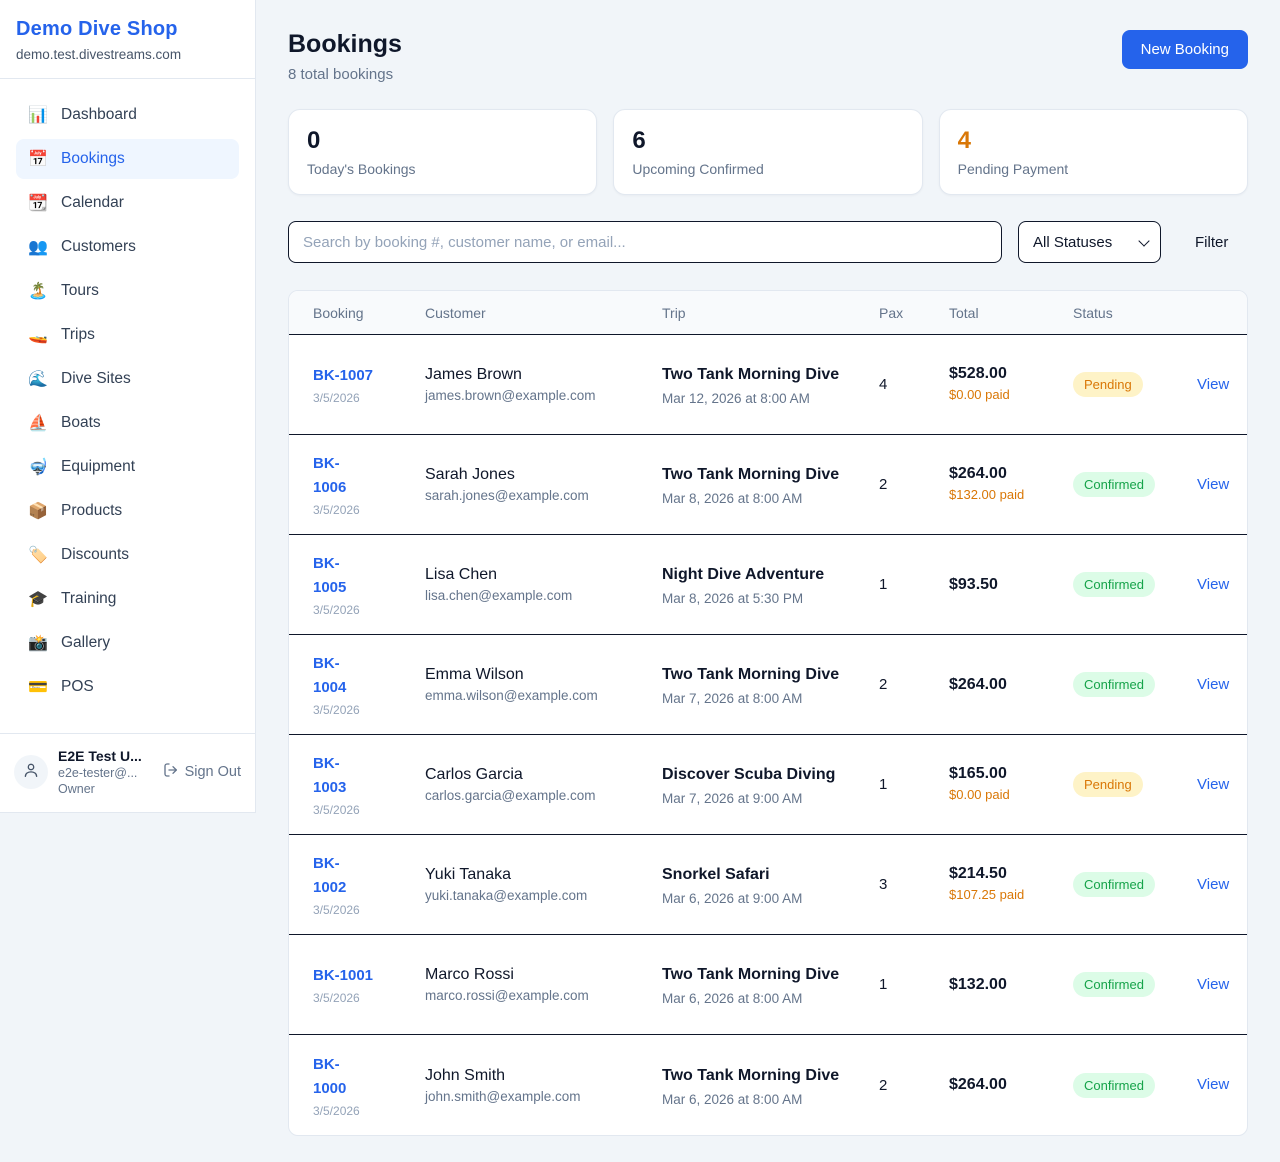  Describe the element at coordinates (732, 1099) in the screenshot. I see `trip-datetime: Mar 6, 2026 at 8:00 AM` at that location.